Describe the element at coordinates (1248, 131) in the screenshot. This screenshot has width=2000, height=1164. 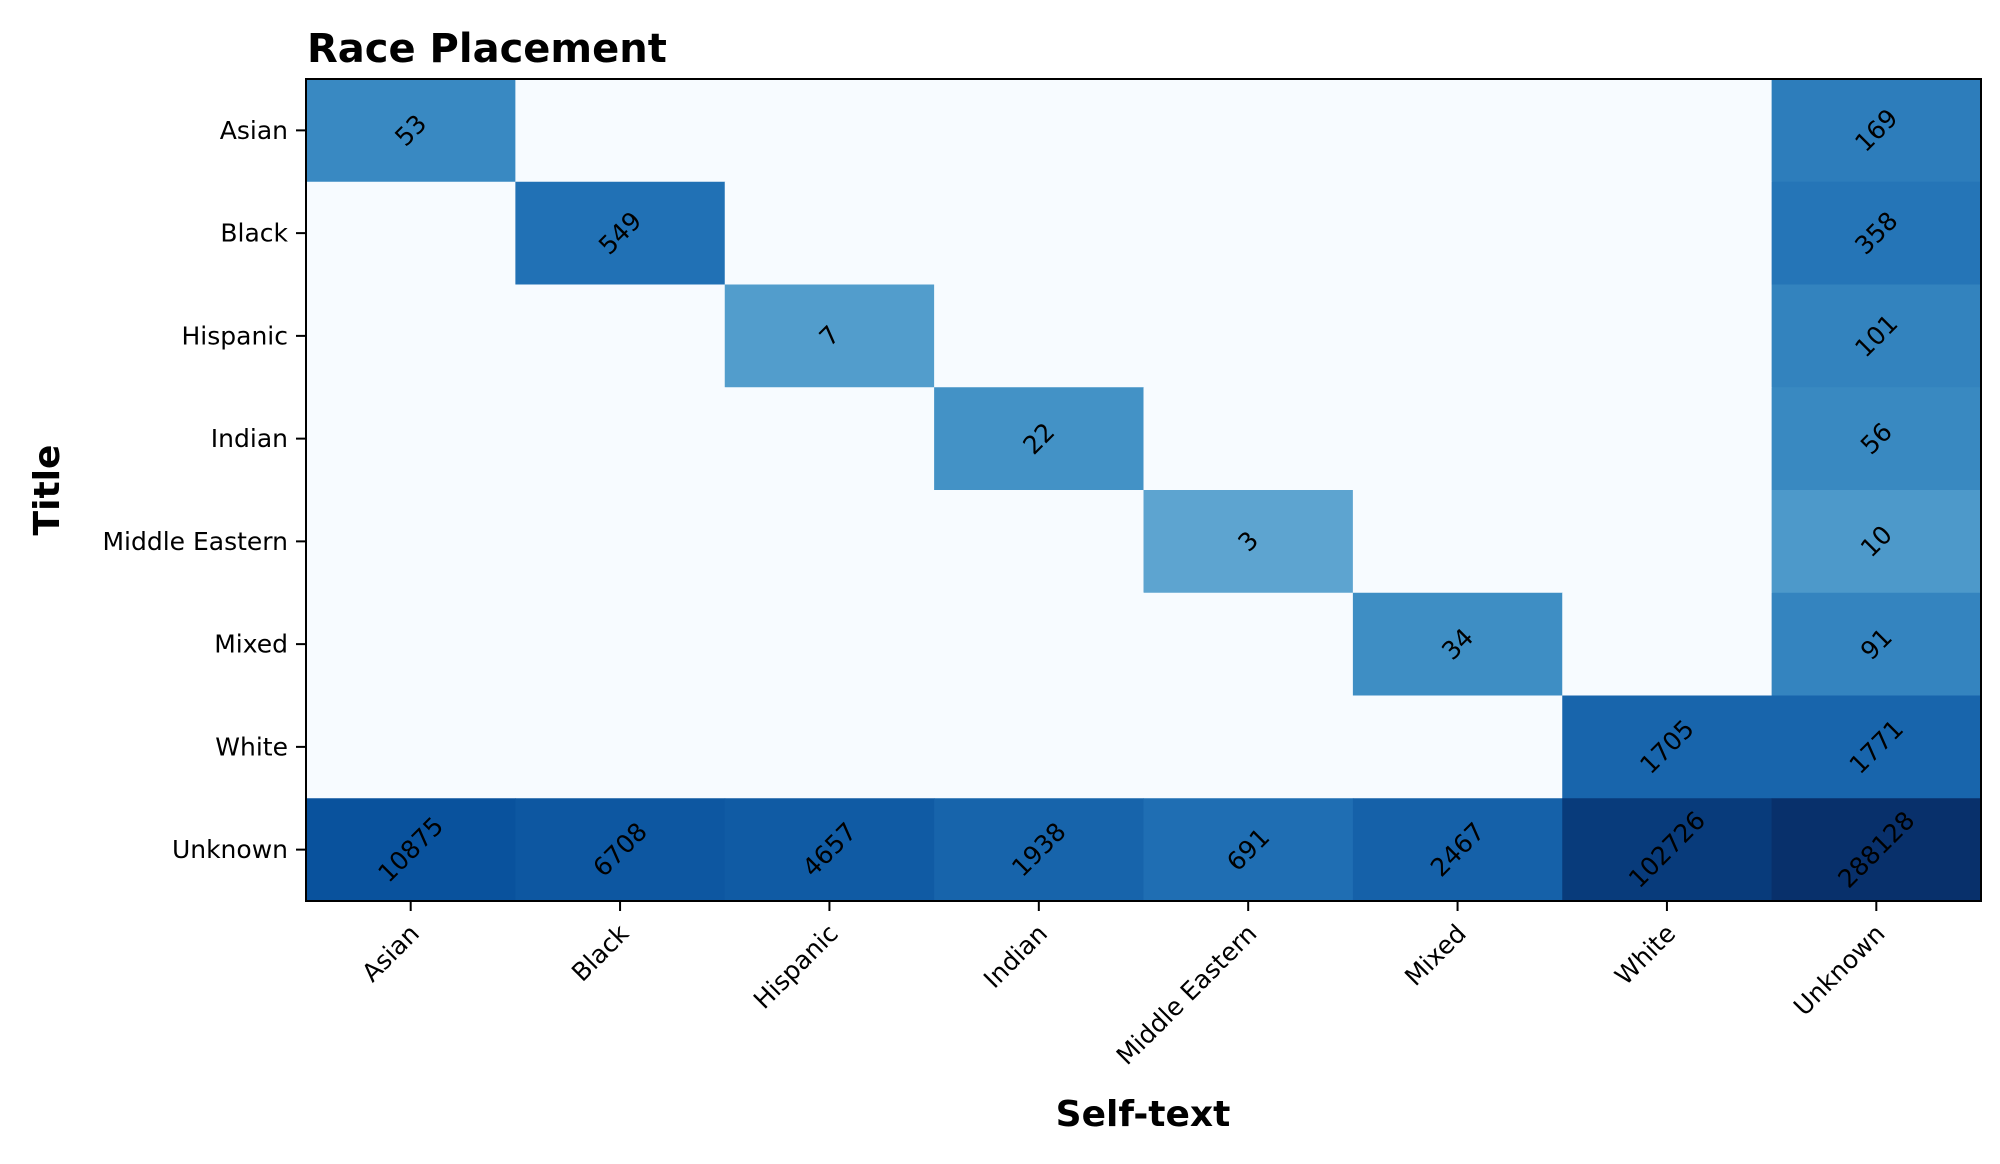
I see `heatmap-cell-asian-middle-eastern` at that location.